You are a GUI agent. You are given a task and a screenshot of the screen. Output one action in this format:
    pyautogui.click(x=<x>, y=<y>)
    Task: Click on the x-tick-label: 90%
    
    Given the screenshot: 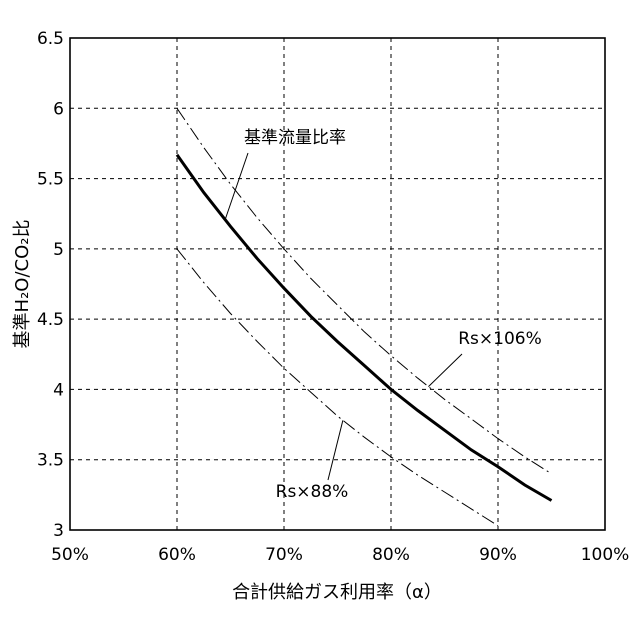 What is the action you would take?
    pyautogui.click(x=498, y=555)
    